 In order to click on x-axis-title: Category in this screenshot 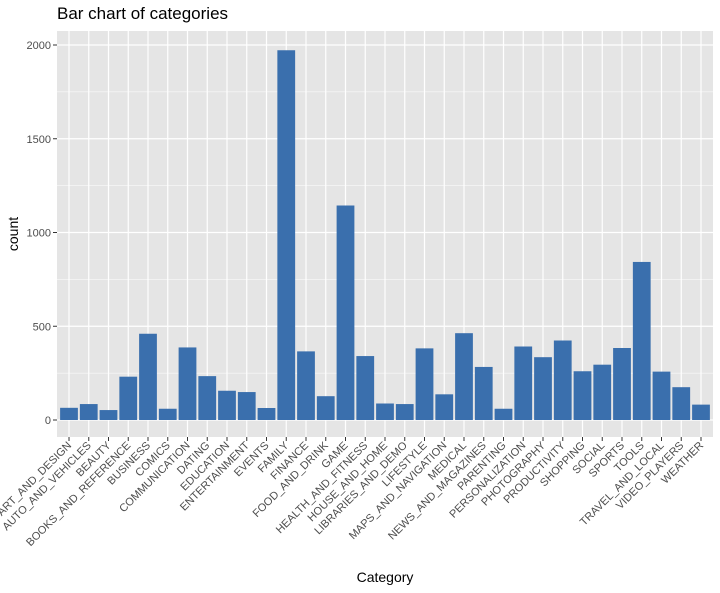, I will do `click(385, 577)`.